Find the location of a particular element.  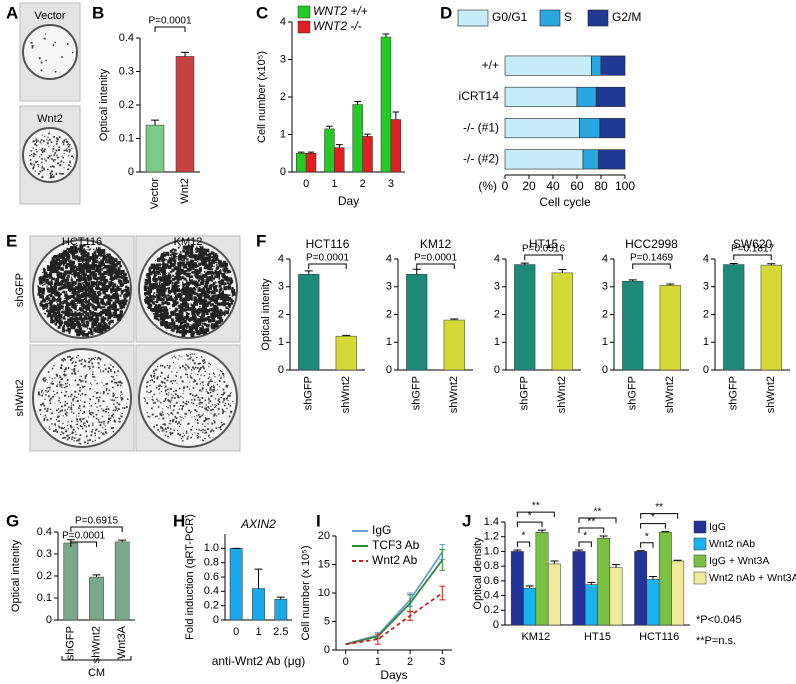

y-tick-label: 1.4 is located at coordinates (491, 522).